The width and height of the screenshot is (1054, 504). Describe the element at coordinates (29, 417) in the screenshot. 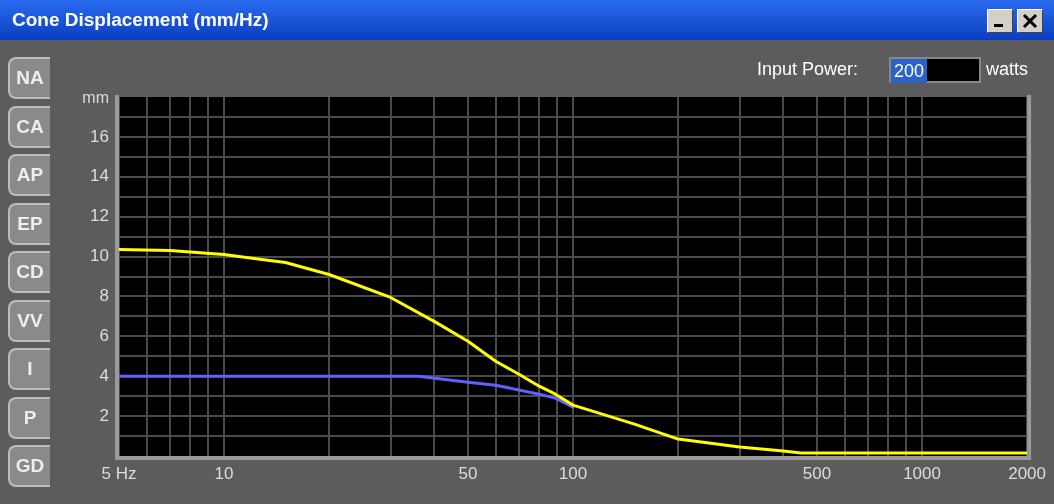

I see `text: P` at that location.